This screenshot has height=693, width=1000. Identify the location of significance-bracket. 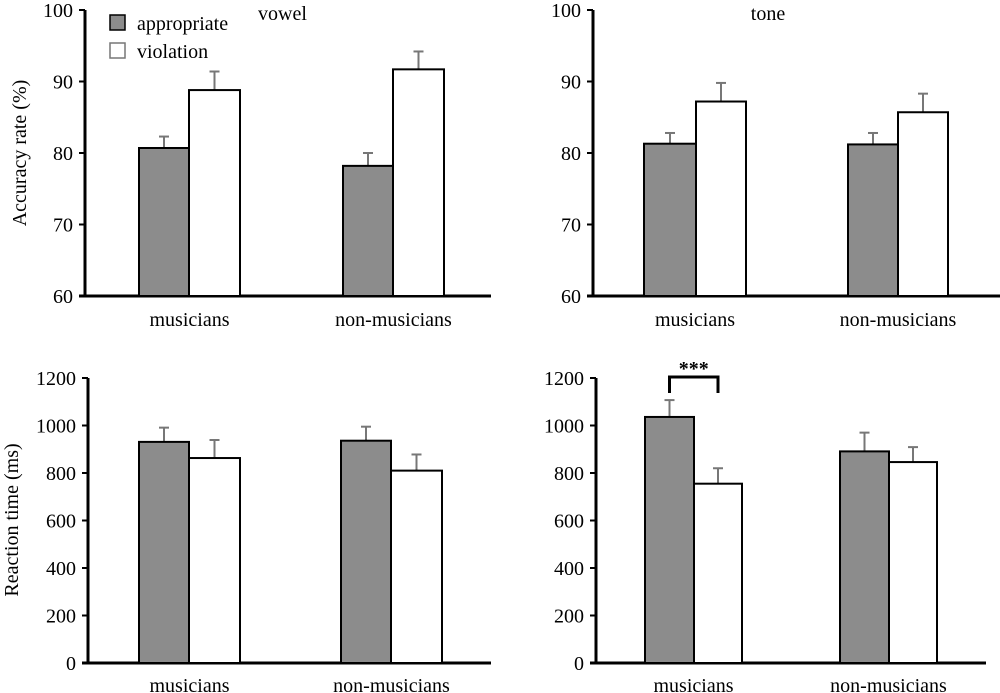
(694, 384).